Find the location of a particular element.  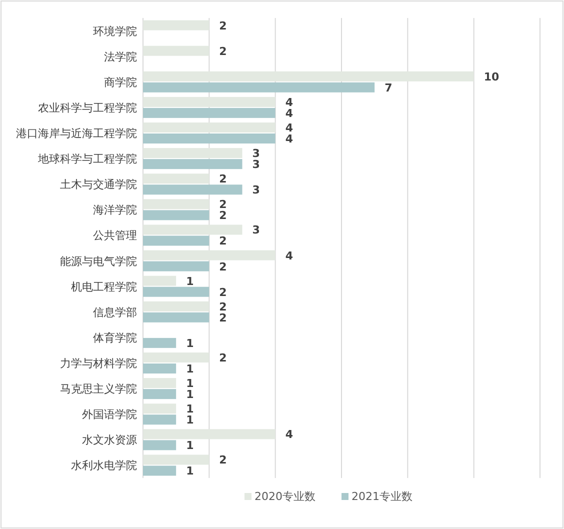

y-tick-label: 海洋学院 is located at coordinates (115, 210).